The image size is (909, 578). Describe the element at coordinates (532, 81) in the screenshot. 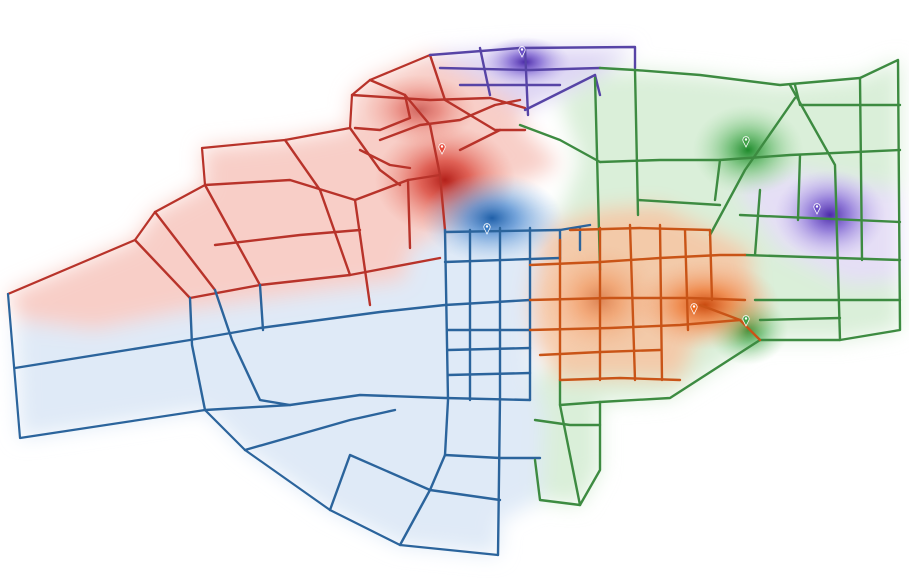

I see `district-purple-roads` at that location.